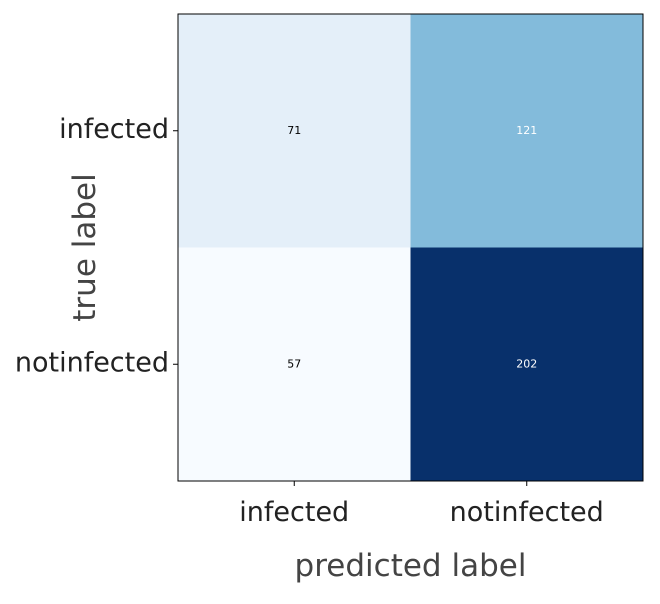 This screenshot has width=660, height=604. I want to click on data-label: 202, so click(527, 363).